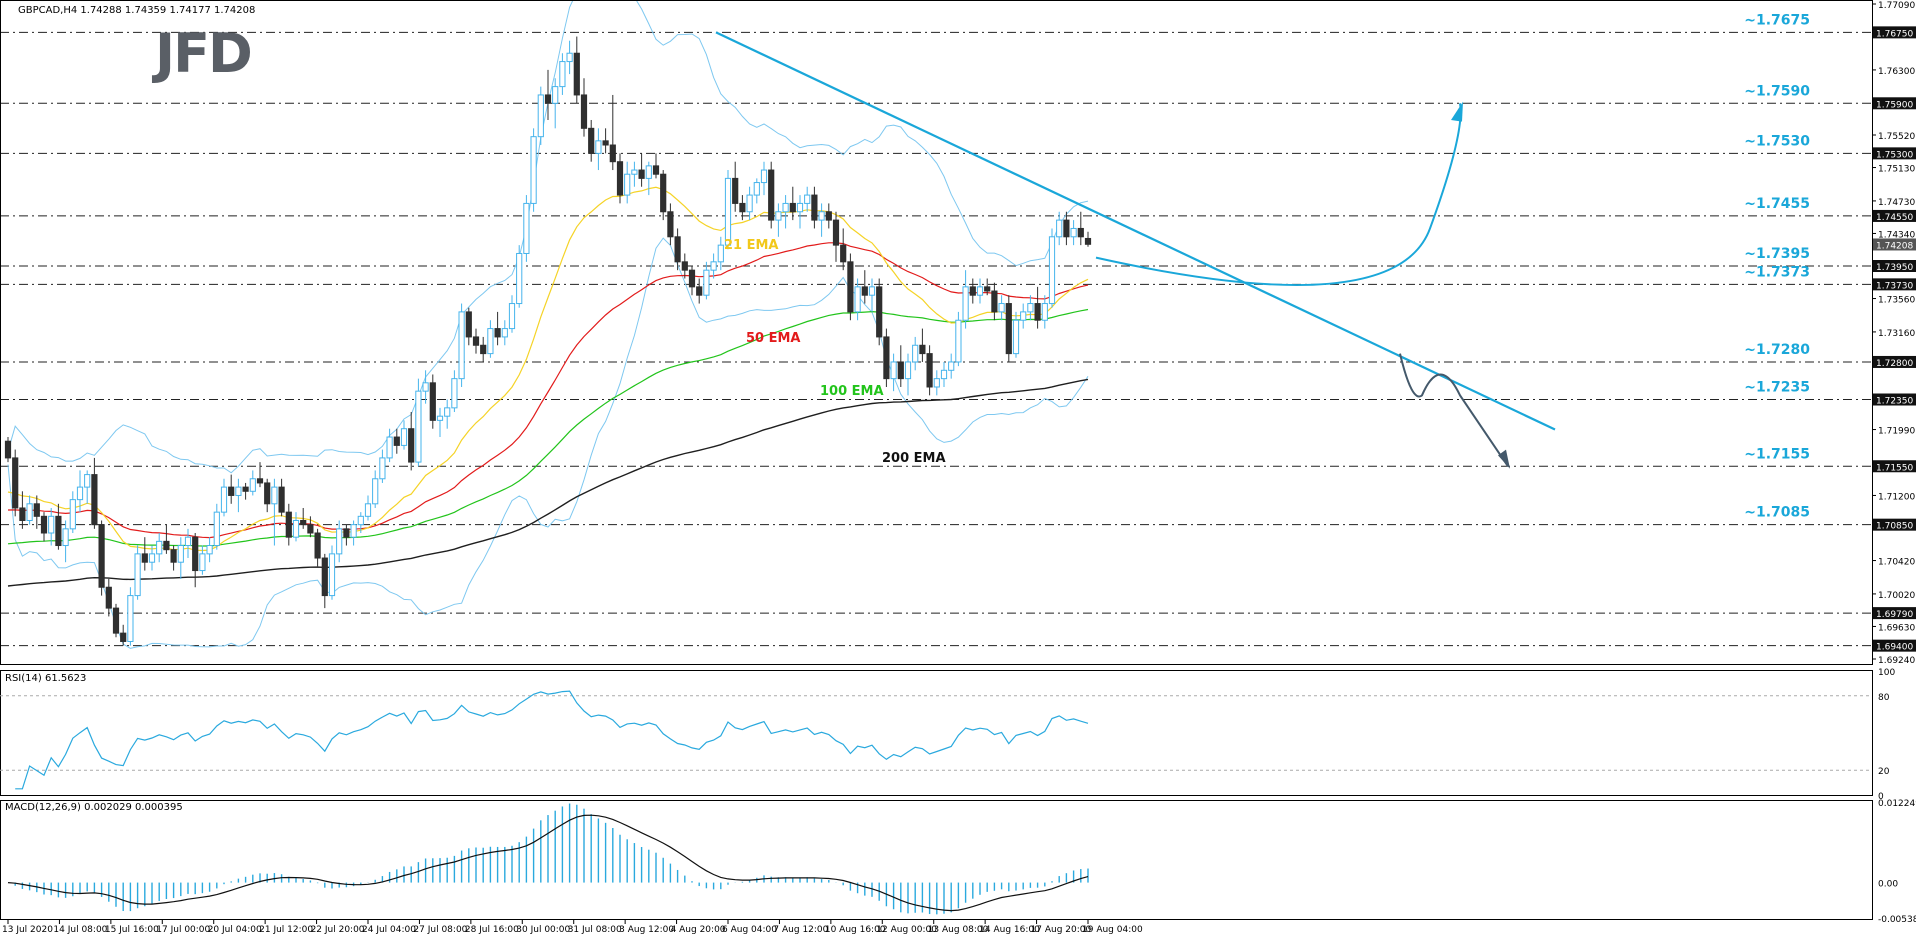 This screenshot has width=1916, height=940. I want to click on level-tag-label: 1.69790, so click(1894, 615).